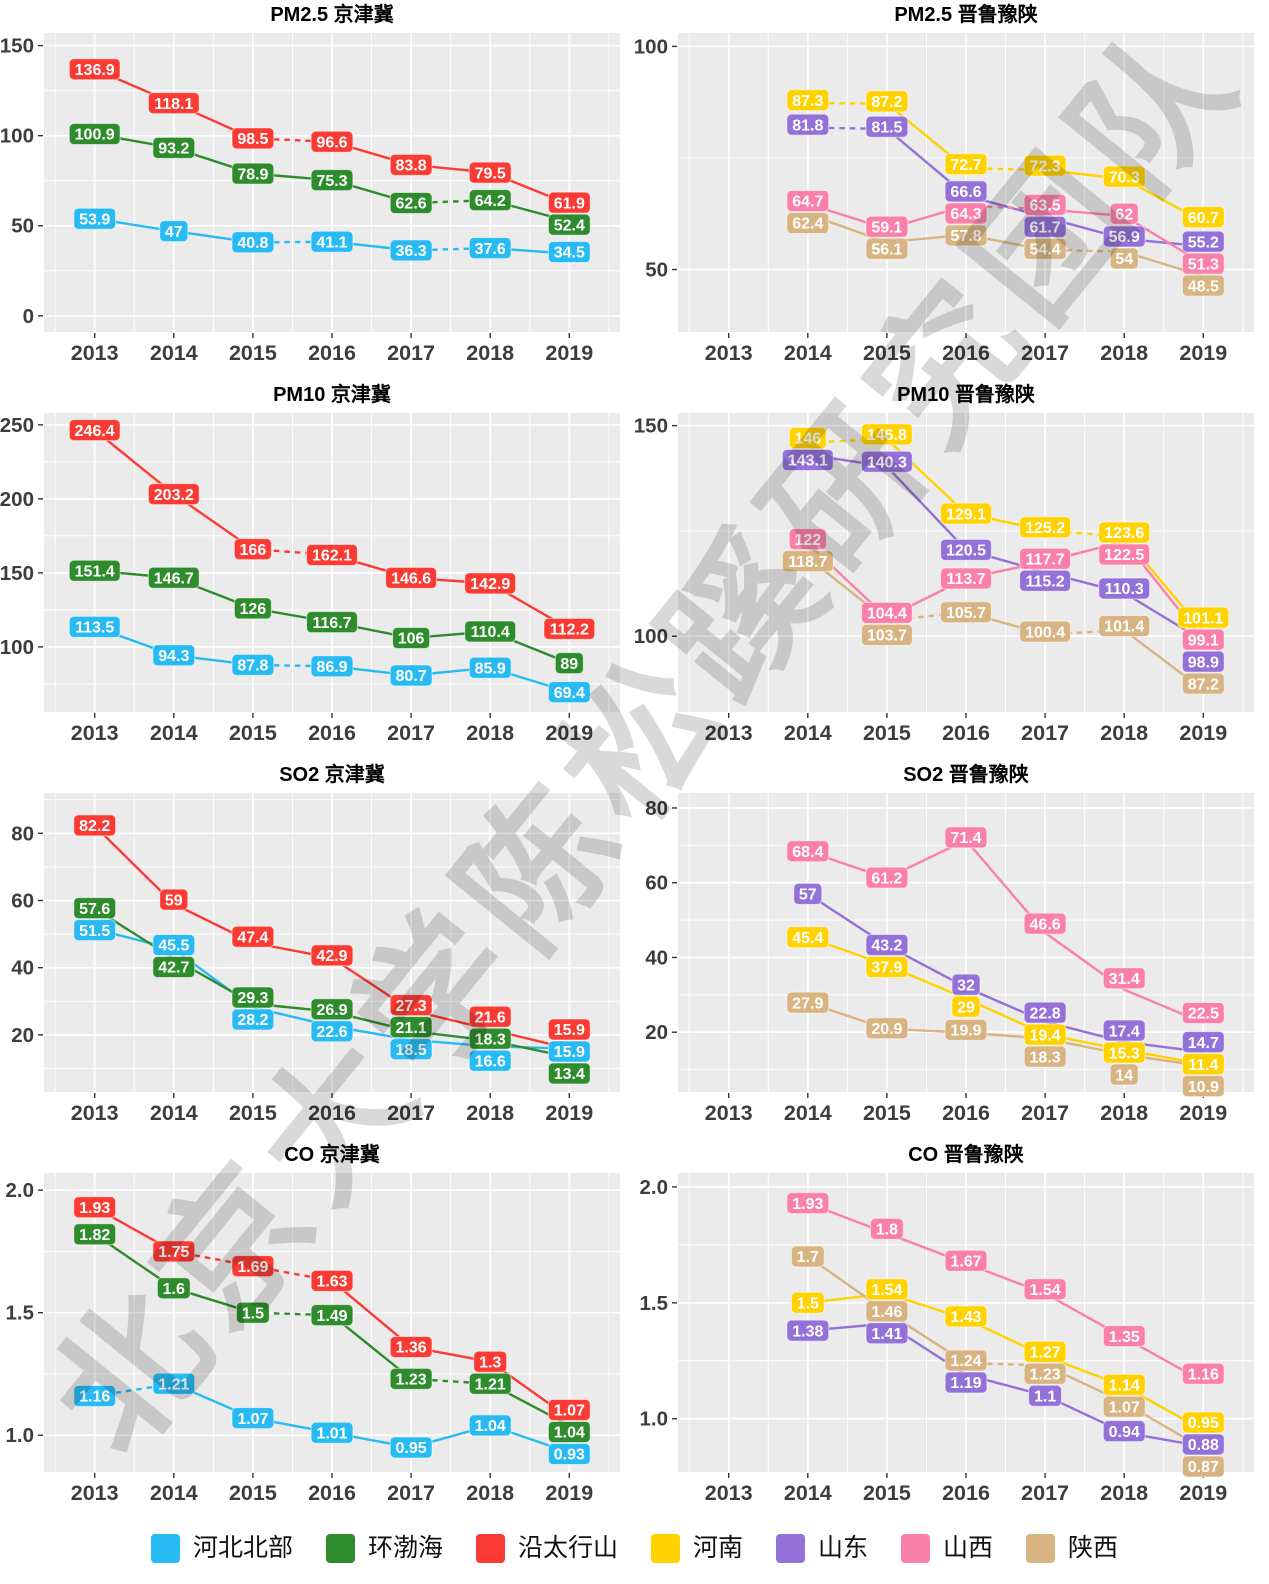 Image resolution: width=1269 pixels, height=1584 pixels. Describe the element at coordinates (331, 1282) in the screenshot. I see `label-value: 1.63` at that location.